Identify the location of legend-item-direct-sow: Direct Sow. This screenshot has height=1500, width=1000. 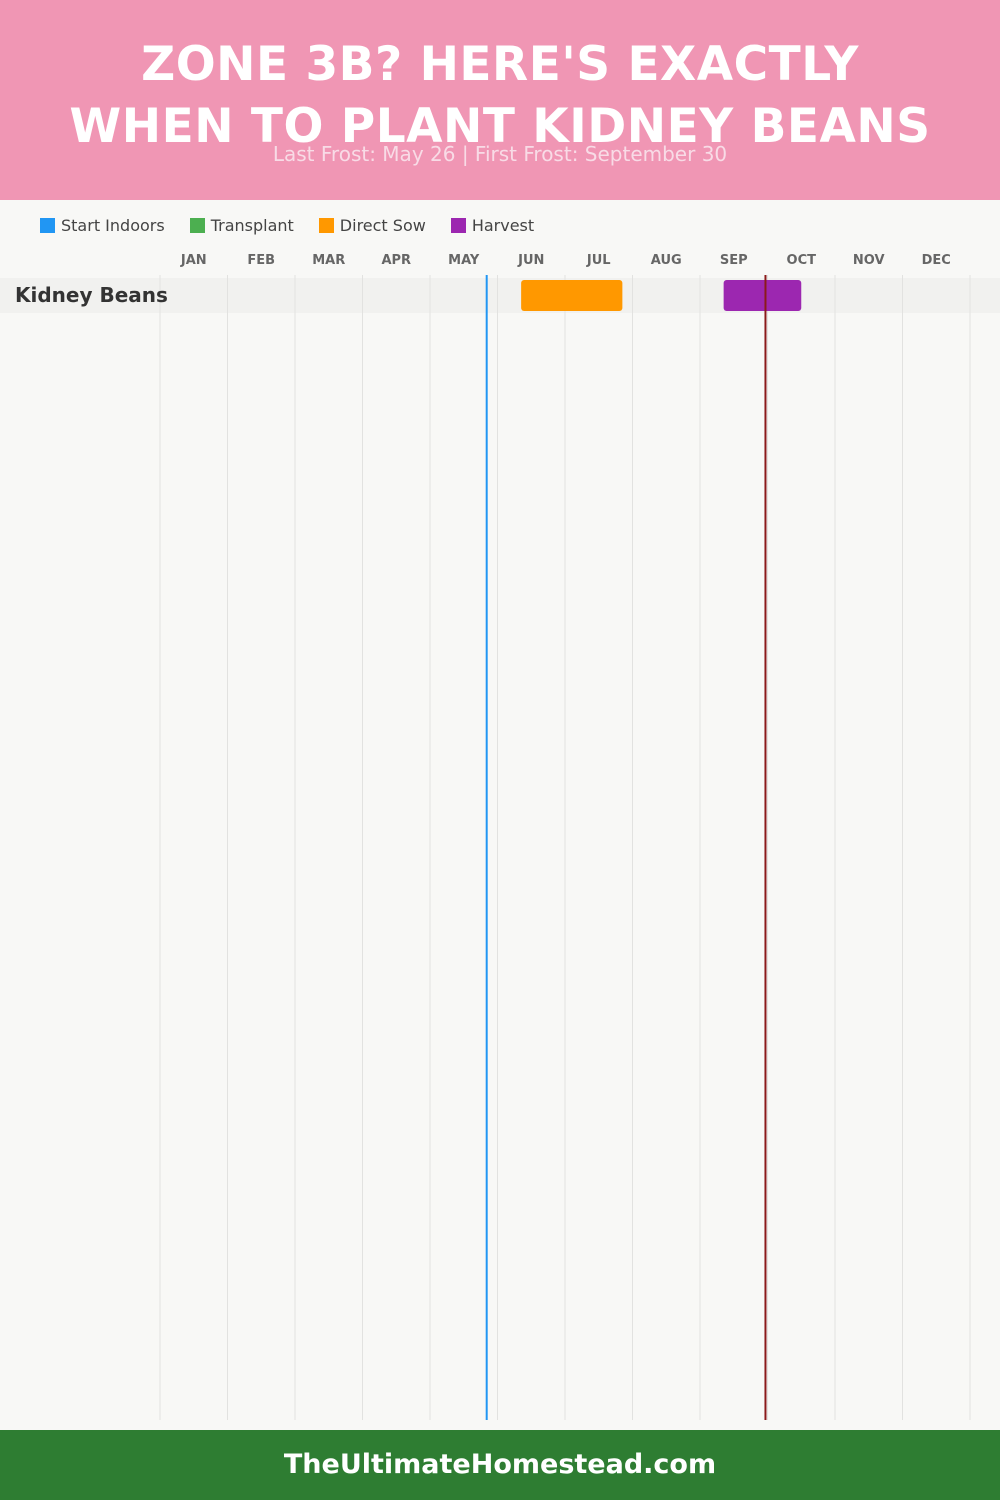
(372, 225).